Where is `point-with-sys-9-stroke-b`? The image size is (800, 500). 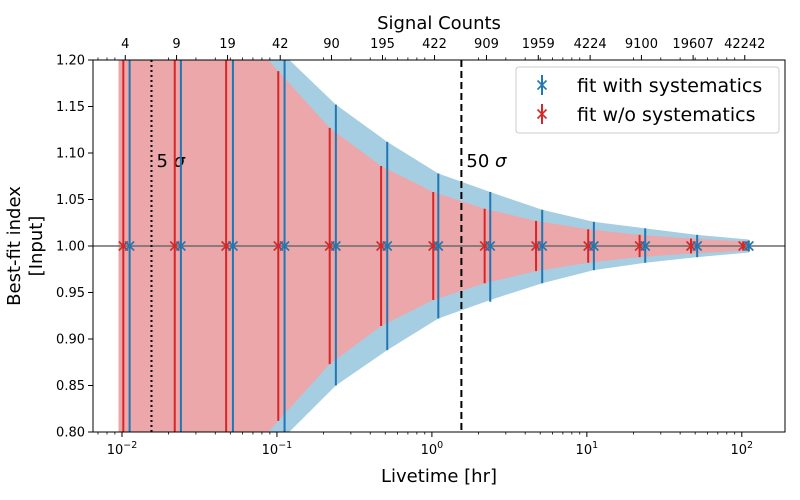
point-with-sys-9-stroke-b is located at coordinates (593, 246).